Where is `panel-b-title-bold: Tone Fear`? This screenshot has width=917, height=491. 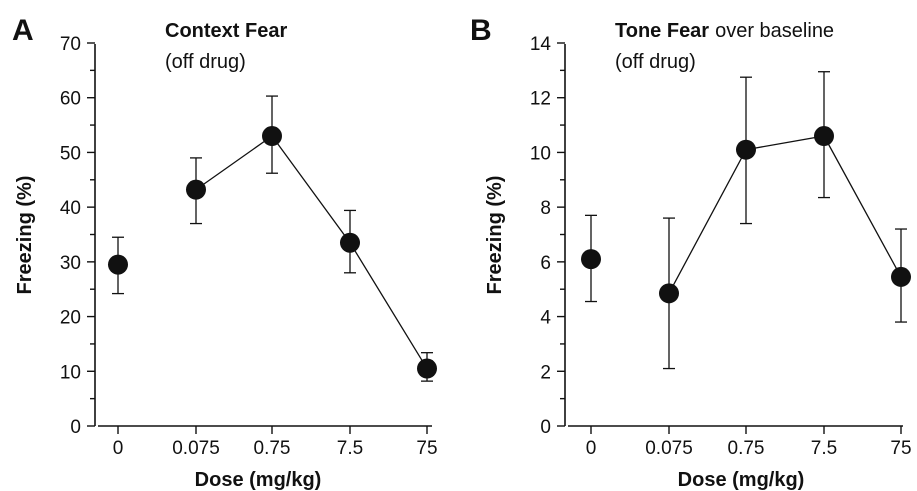 panel-b-title-bold: Tone Fear is located at coordinates (662, 31).